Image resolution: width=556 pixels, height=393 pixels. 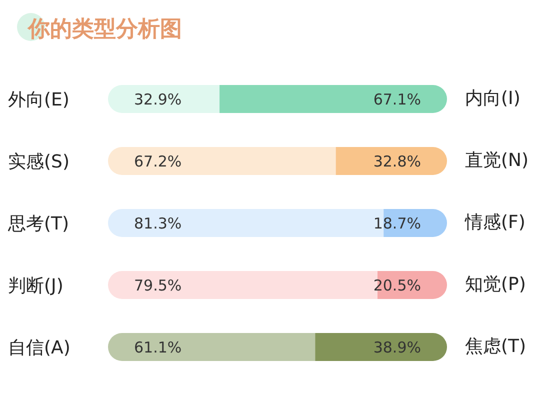 What do you see at coordinates (39, 161) in the screenshot?
I see `y-tick-label: 实感(S)` at bounding box center [39, 161].